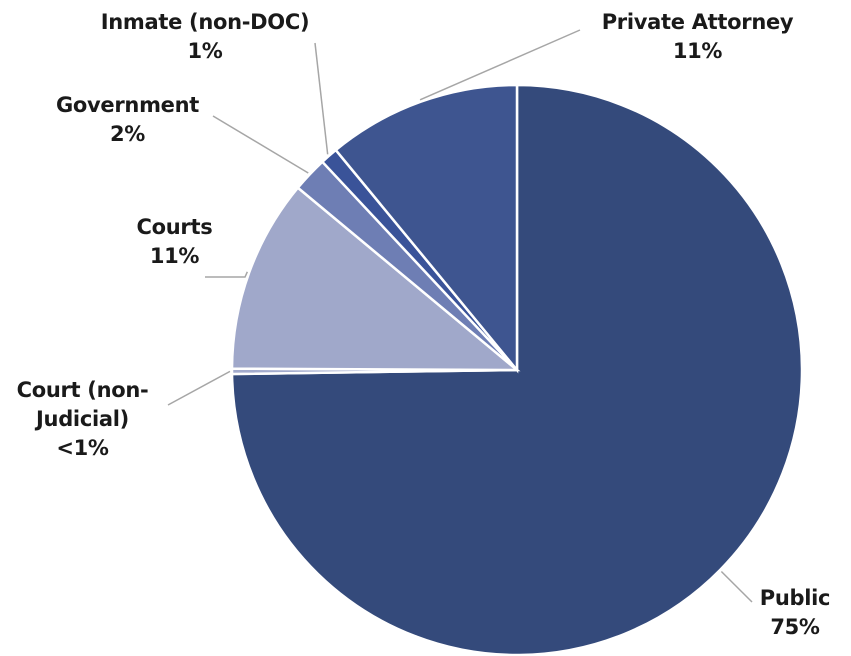  Describe the element at coordinates (82, 448) in the screenshot. I see `value-label: <1%` at that location.